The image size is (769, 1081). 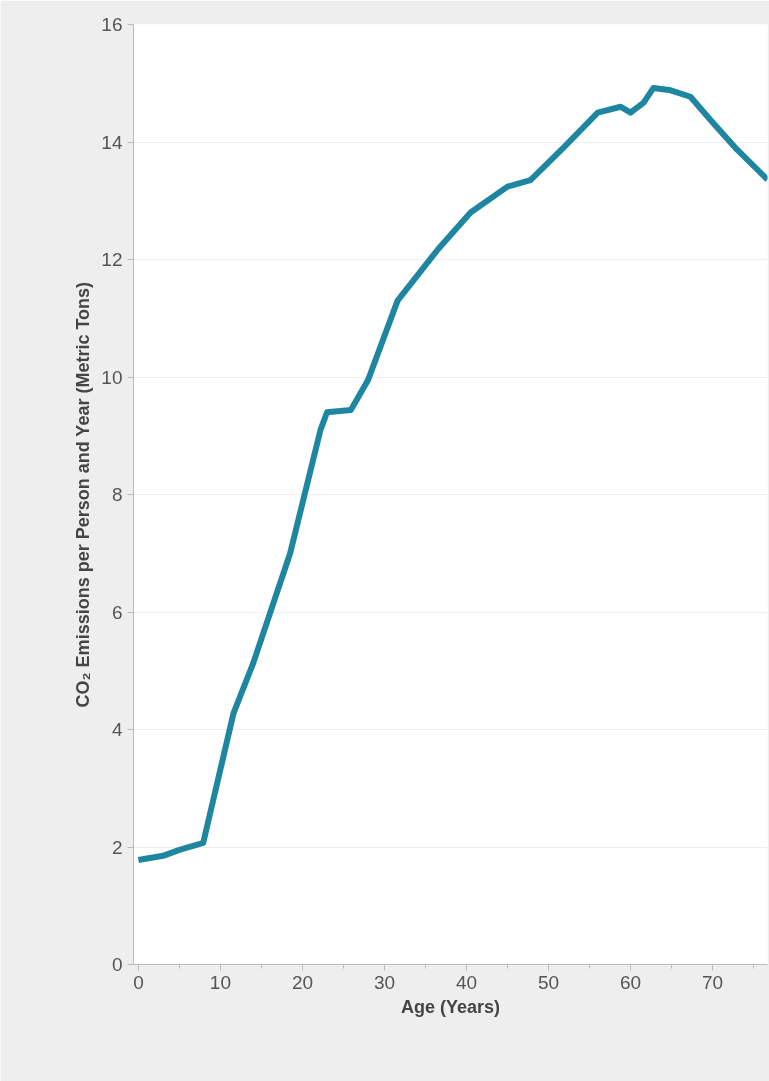 What do you see at coordinates (712, 982) in the screenshot?
I see `x-tick-label: 70` at bounding box center [712, 982].